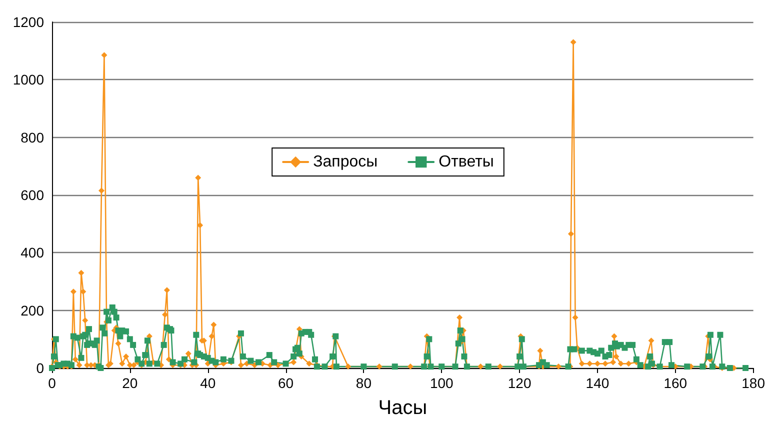  Describe the element at coordinates (345, 162) in the screenshot. I see `legend-label: Запросы` at that location.